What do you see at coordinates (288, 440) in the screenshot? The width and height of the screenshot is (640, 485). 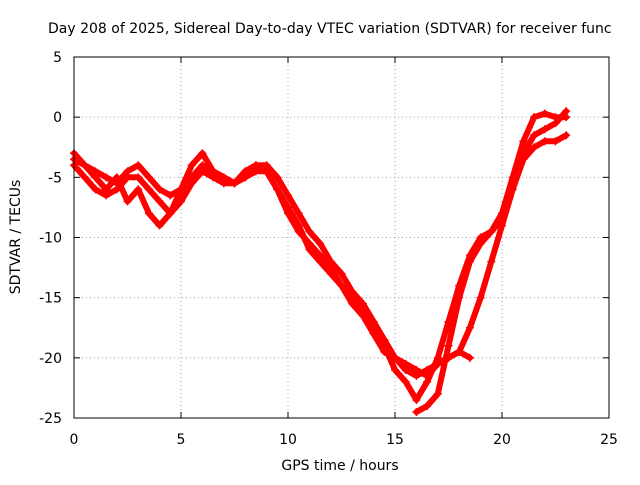 I see `x-tick-label: 10` at bounding box center [288, 440].